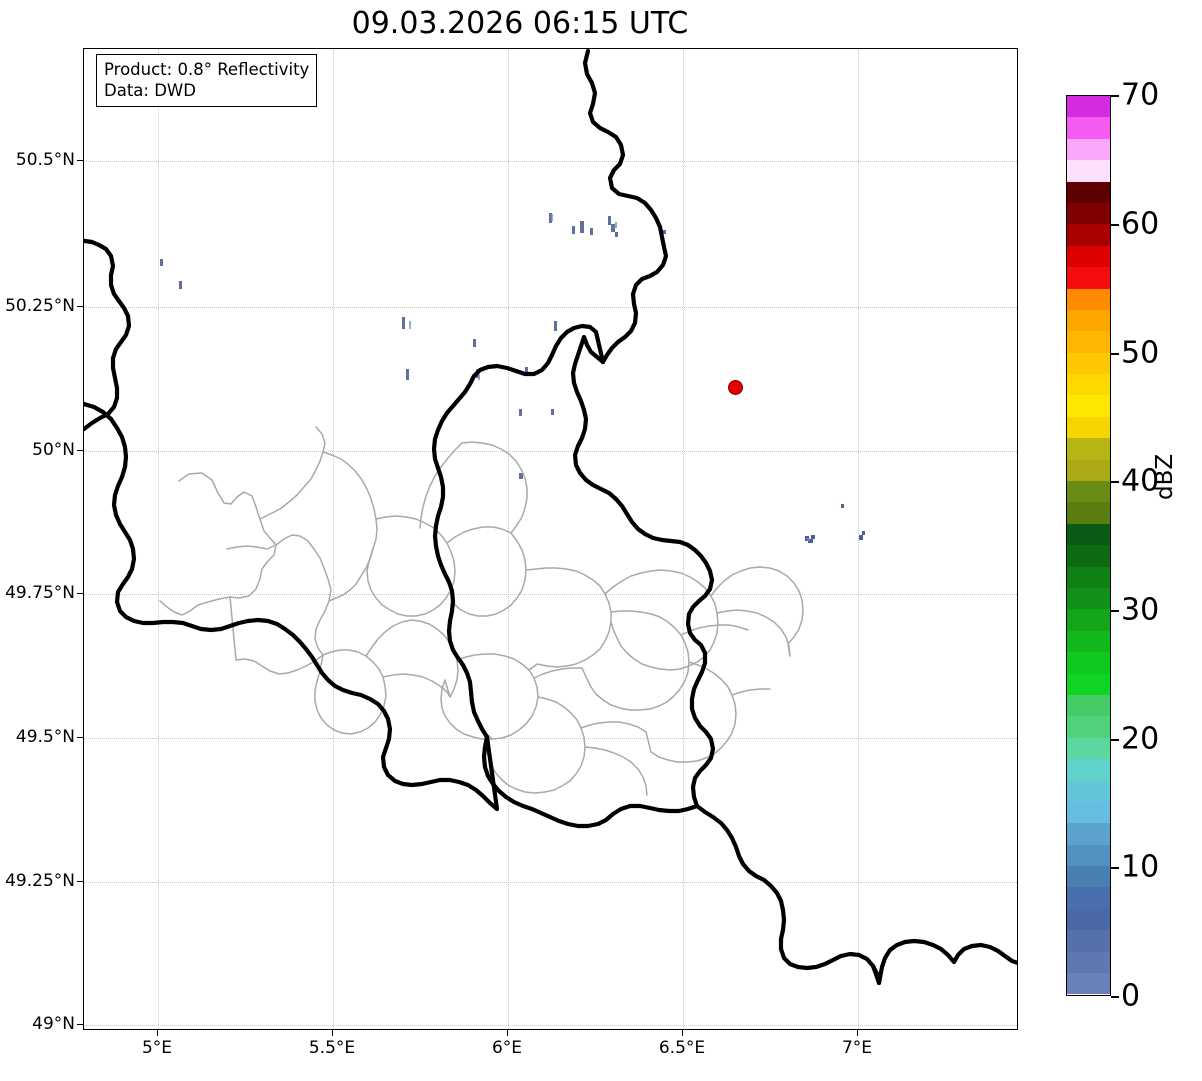 The image size is (1202, 1081). I want to click on ytick-label-49_5: 49.5°N, so click(45, 737).